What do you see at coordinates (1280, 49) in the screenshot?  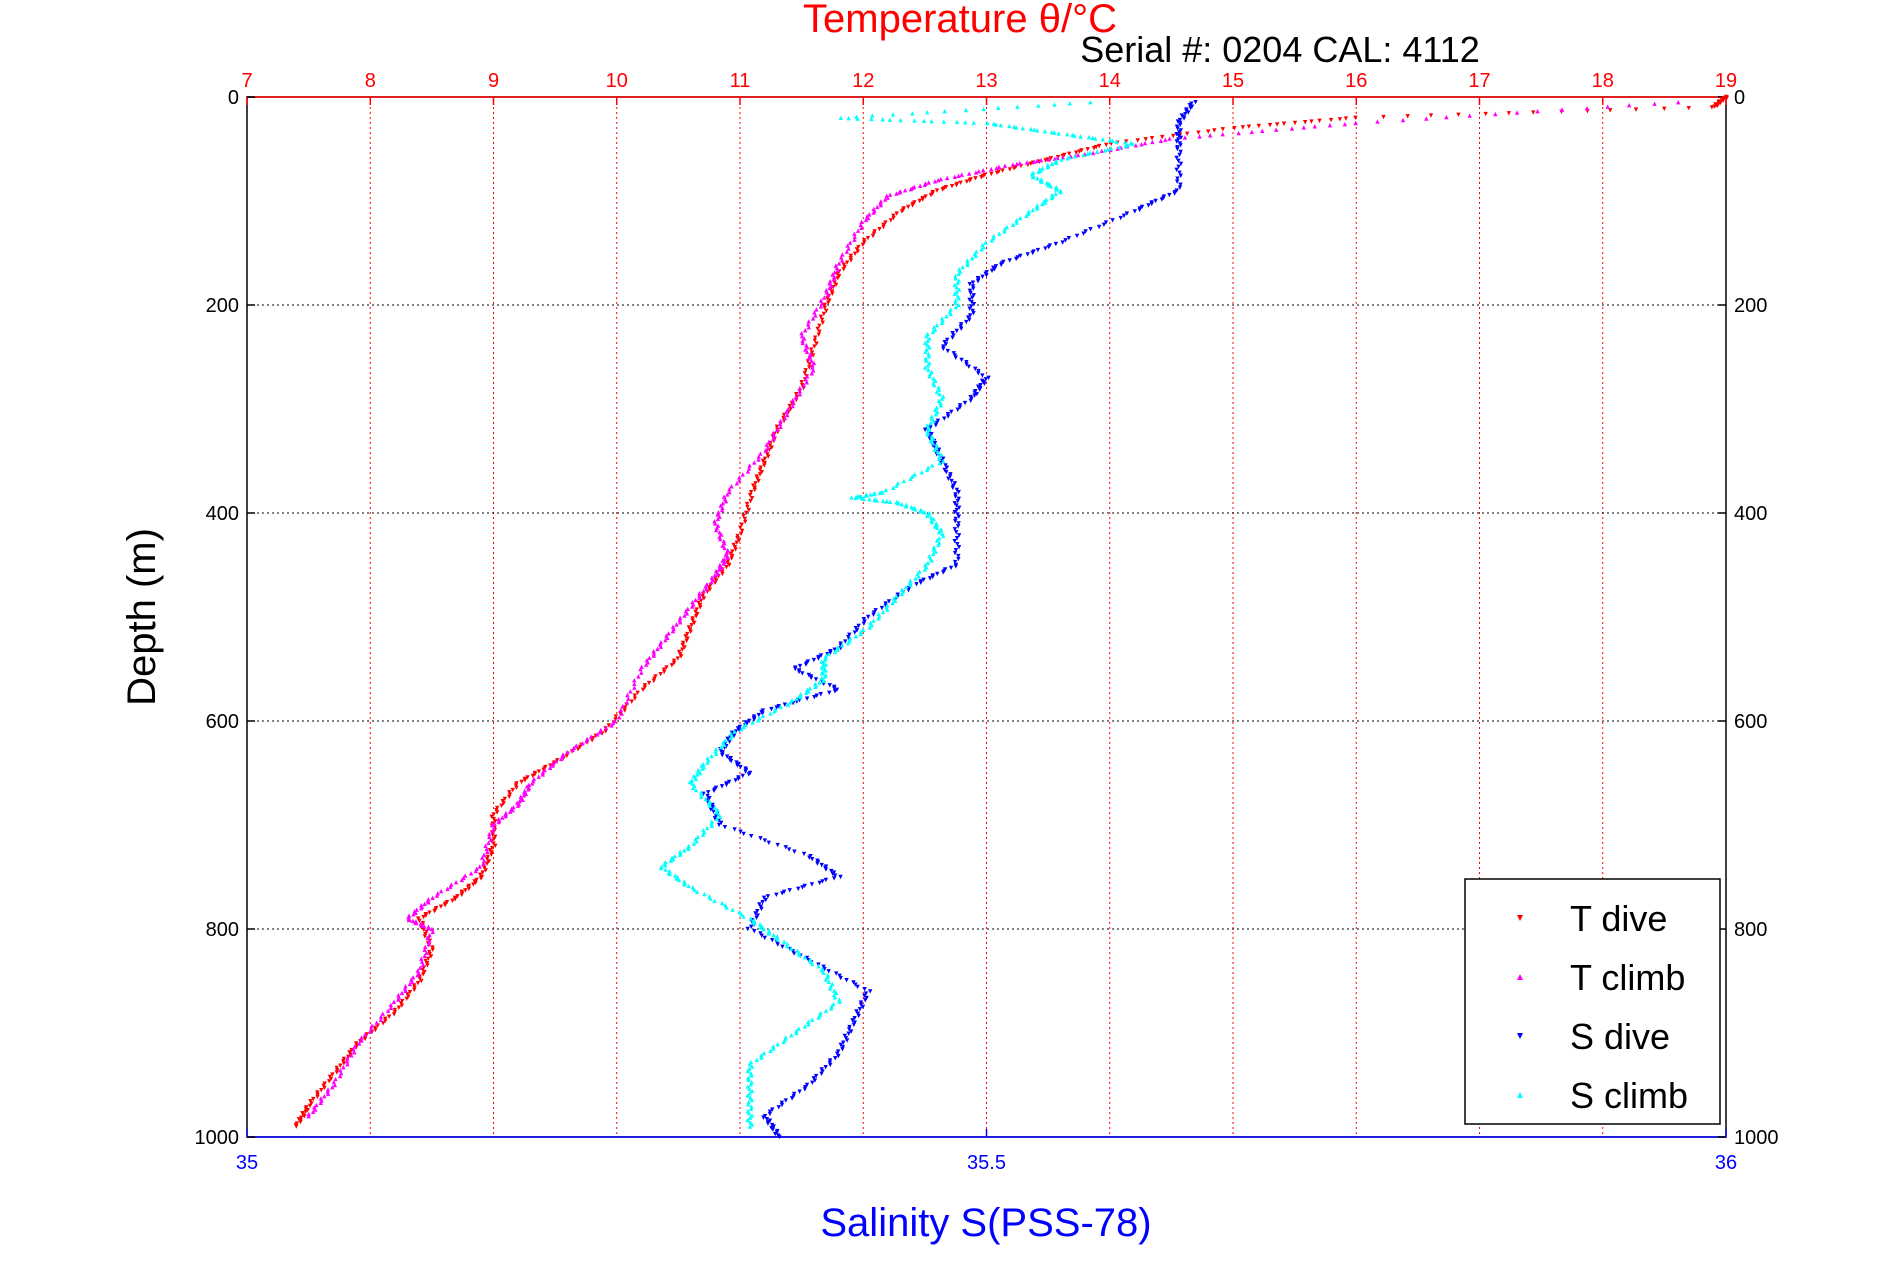 I see `chart-subtitle: Serial #: 0204 CAL: 4112` at bounding box center [1280, 49].